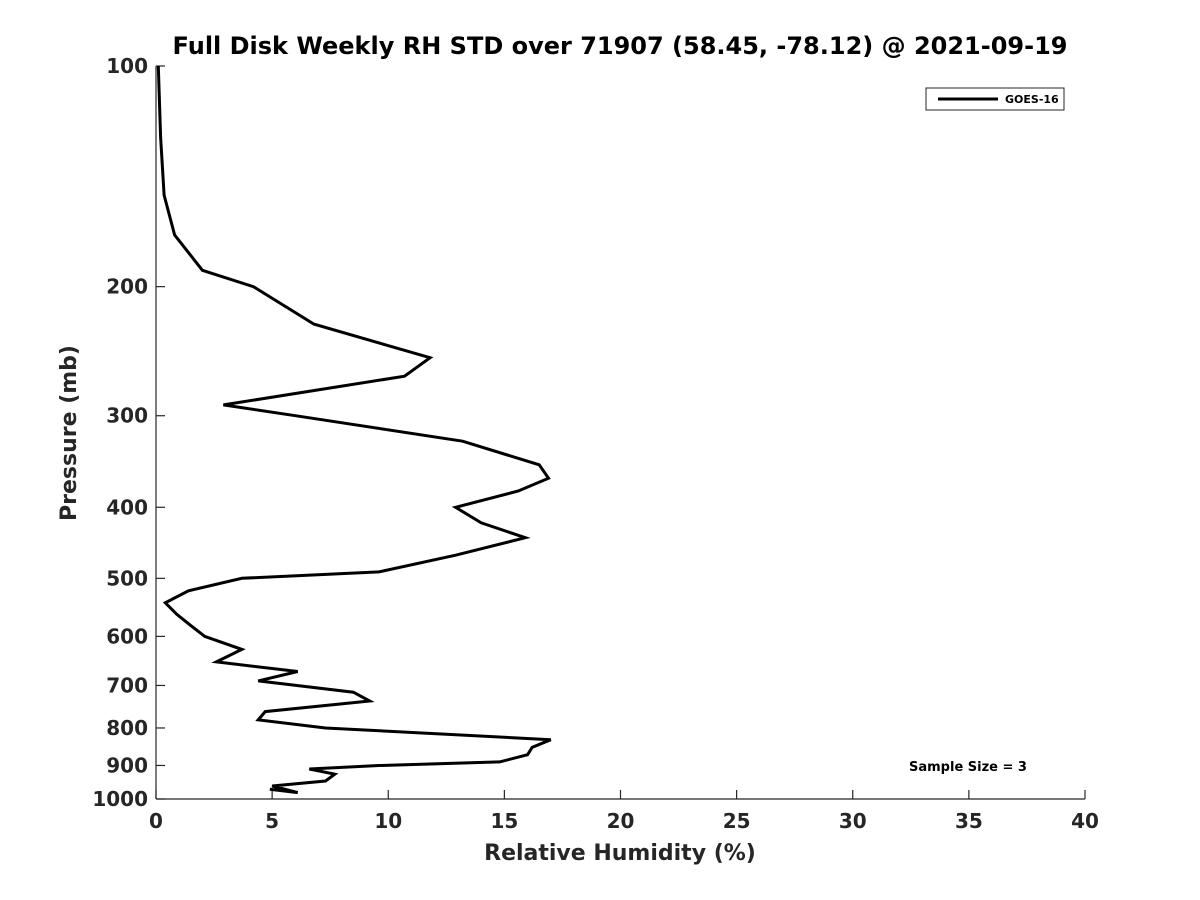  What do you see at coordinates (968, 767) in the screenshot?
I see `sample-size-annotation: Sample Size = 3` at bounding box center [968, 767].